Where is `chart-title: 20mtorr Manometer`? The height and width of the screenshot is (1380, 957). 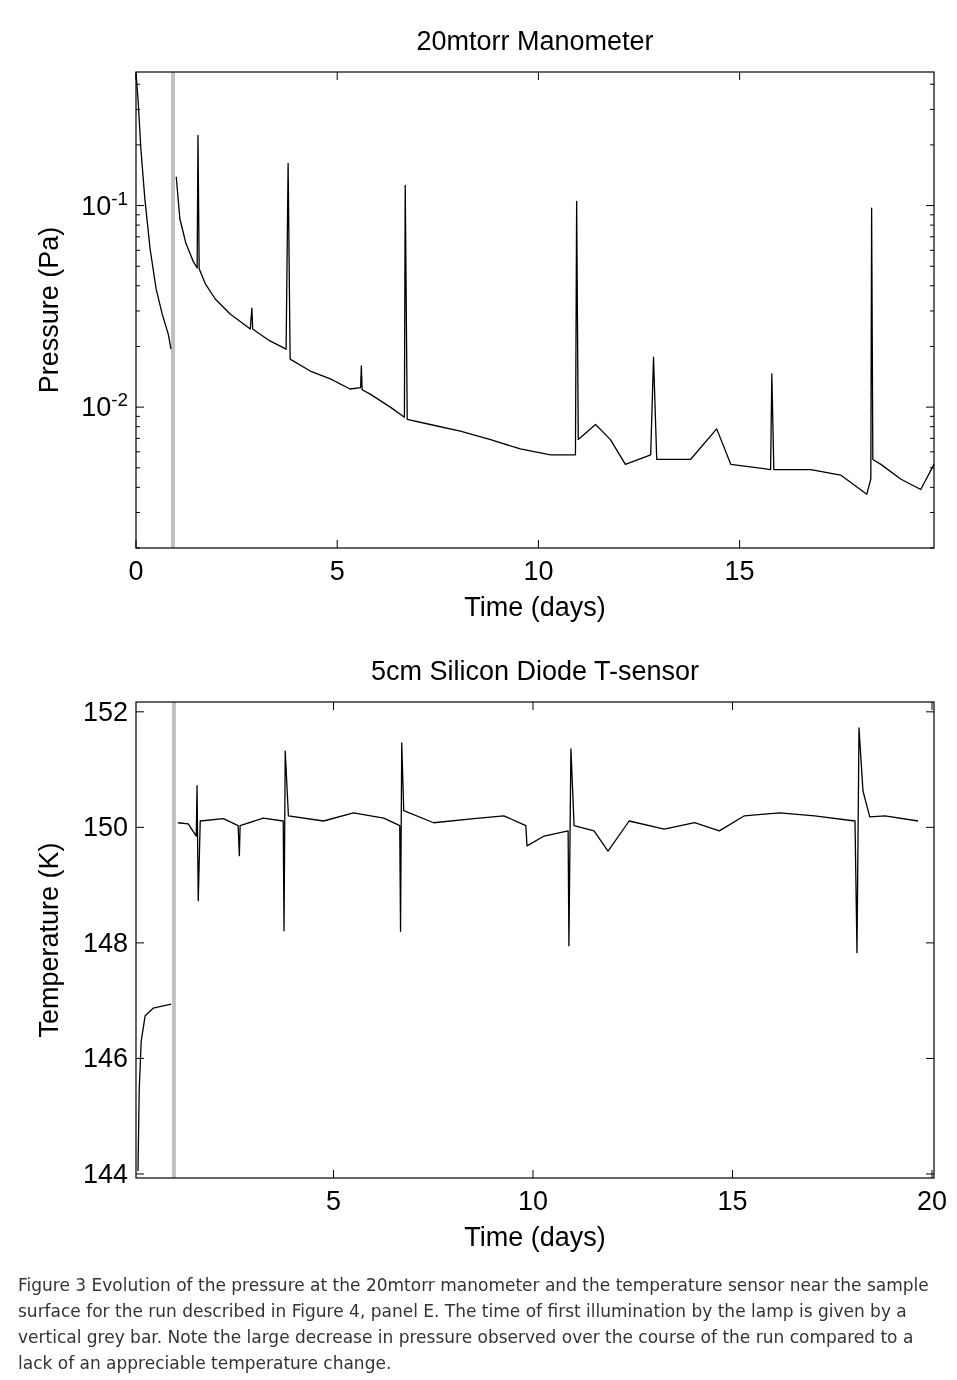 chart-title: 20mtorr Manometer is located at coordinates (535, 41).